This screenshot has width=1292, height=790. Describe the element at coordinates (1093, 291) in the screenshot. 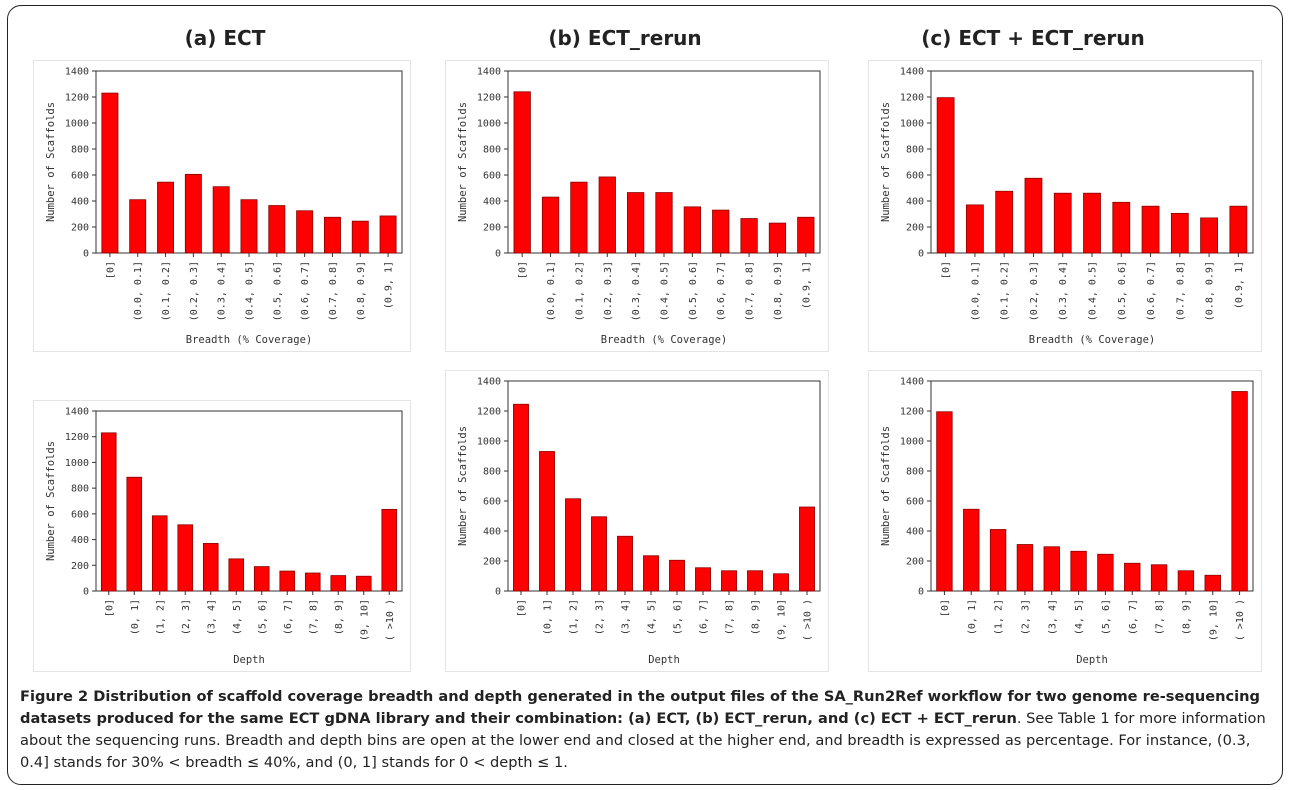

I see `x-tick-label: (0.4, 0.5]` at that location.